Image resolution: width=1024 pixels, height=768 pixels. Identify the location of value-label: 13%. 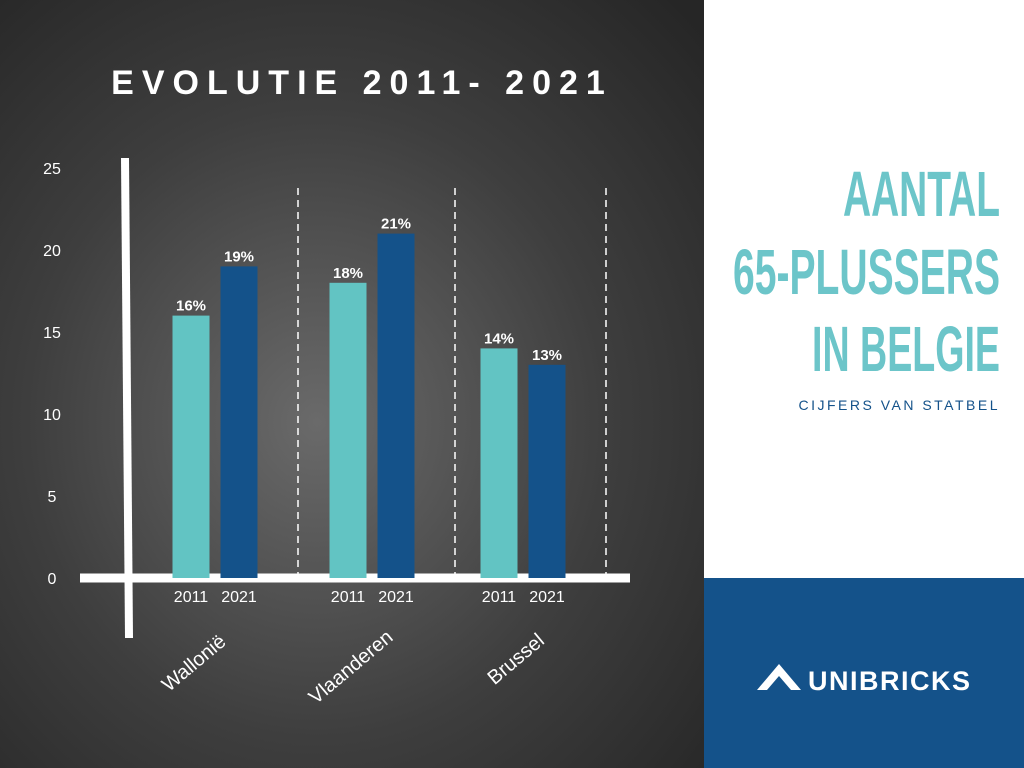
(547, 355).